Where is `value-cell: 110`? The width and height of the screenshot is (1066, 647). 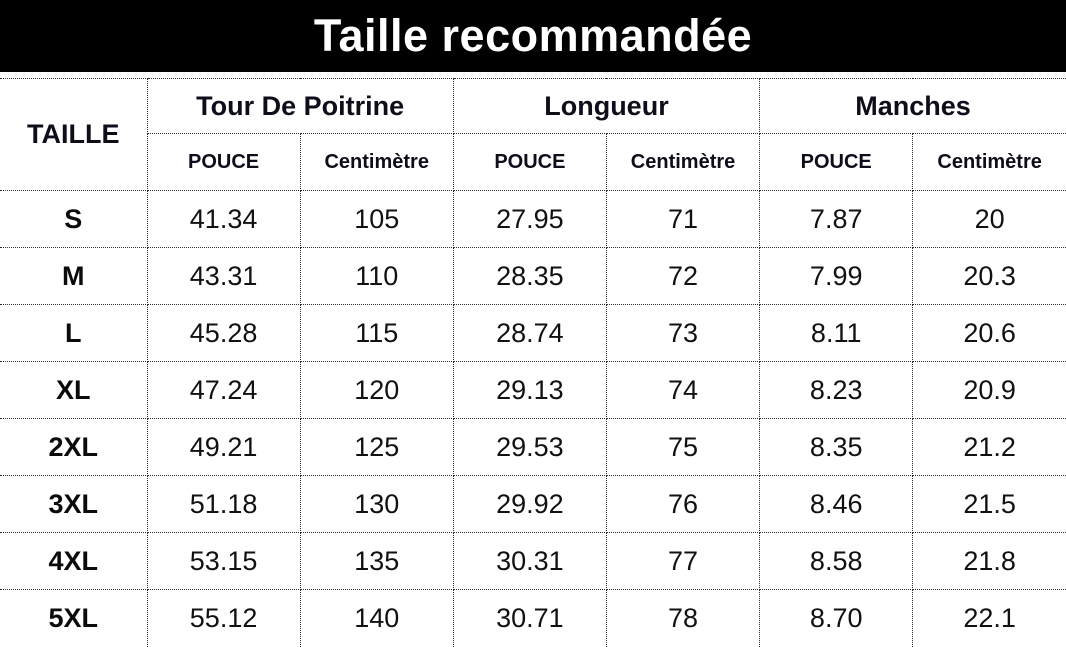
value-cell: 110 is located at coordinates (376, 276).